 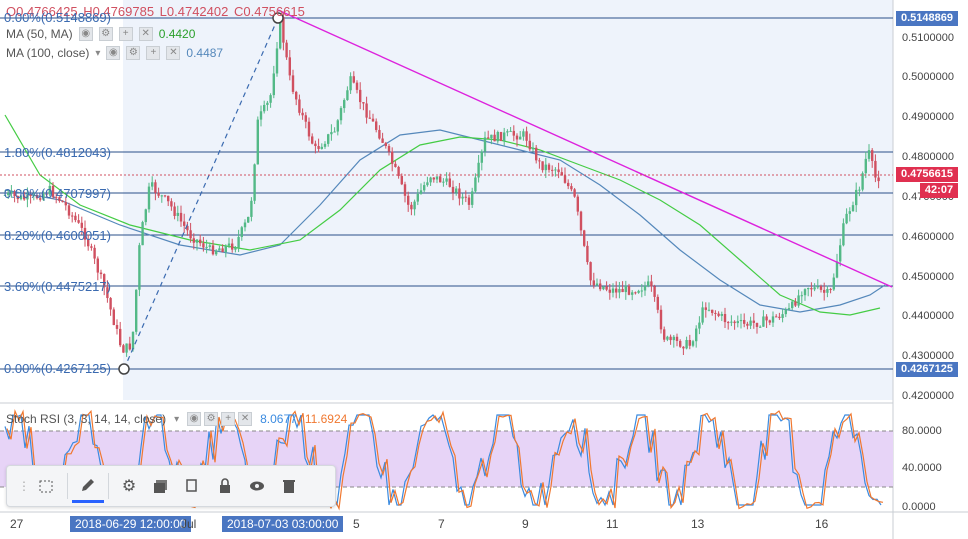 What do you see at coordinates (17, 524) in the screenshot?
I see `time-label: 27` at bounding box center [17, 524].